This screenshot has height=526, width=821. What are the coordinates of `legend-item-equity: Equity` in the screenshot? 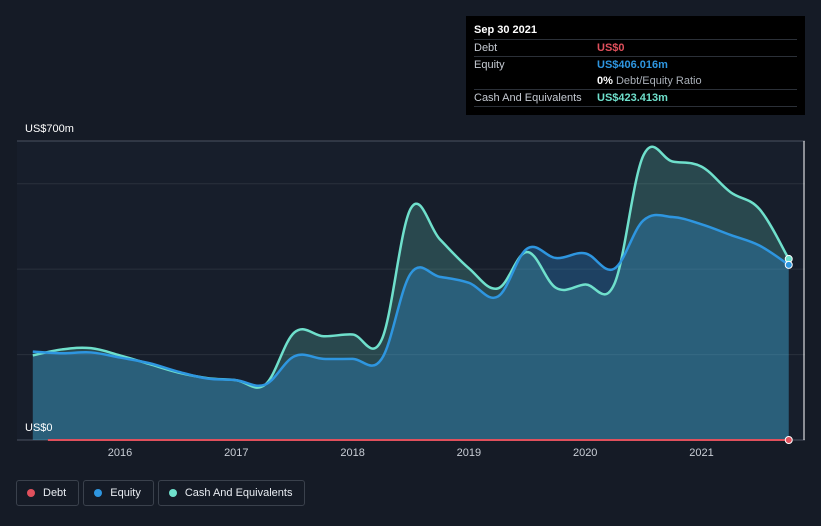 It's located at (118, 493).